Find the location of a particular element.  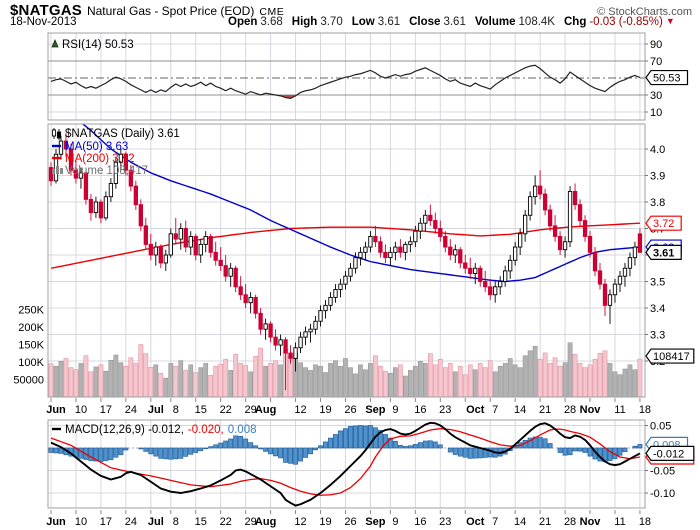

quote-value: 3.68 is located at coordinates (271, 22).